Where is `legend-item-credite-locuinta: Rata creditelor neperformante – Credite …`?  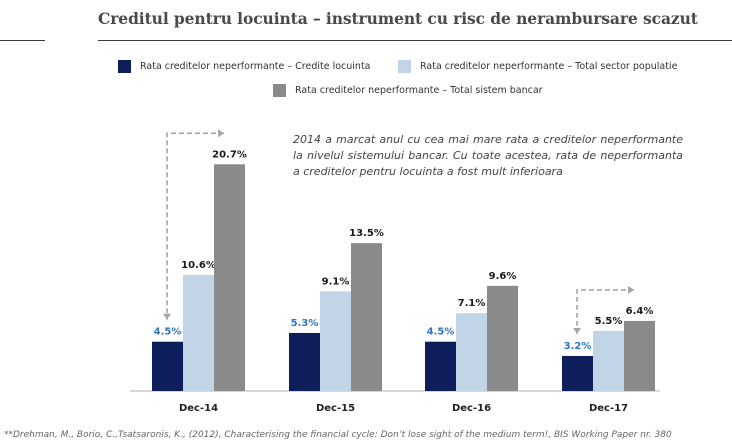
legend-item-credite-locuinta: Rata creditelor neperformante – Credite … is located at coordinates (244, 66).